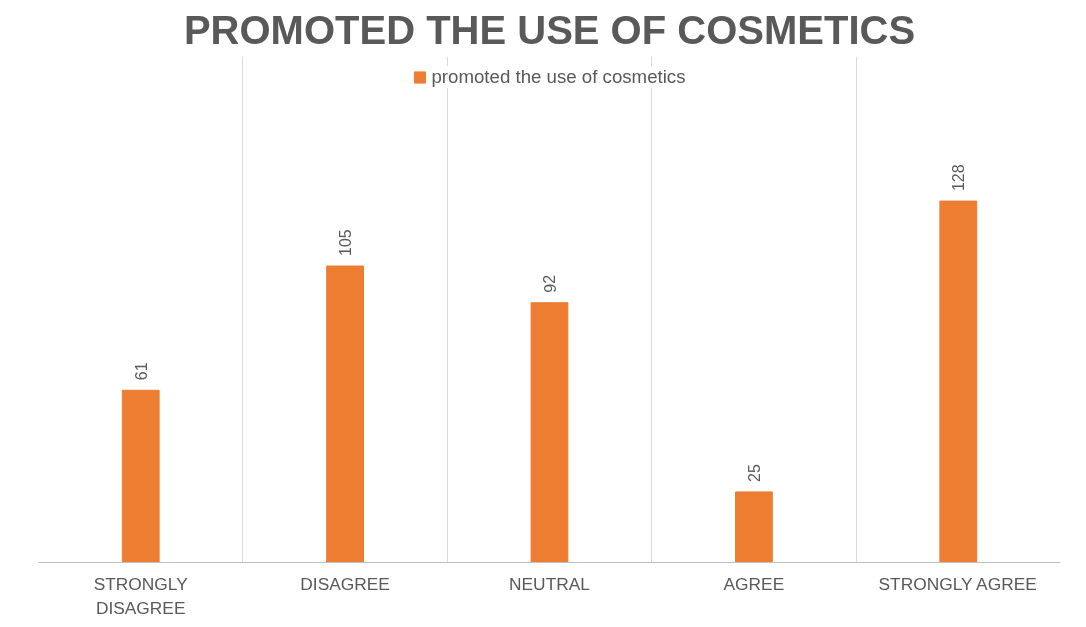 Image resolution: width=1086 pixels, height=627 pixels. Describe the element at coordinates (754, 583) in the screenshot. I see `x-tick-label: AGREE` at that location.